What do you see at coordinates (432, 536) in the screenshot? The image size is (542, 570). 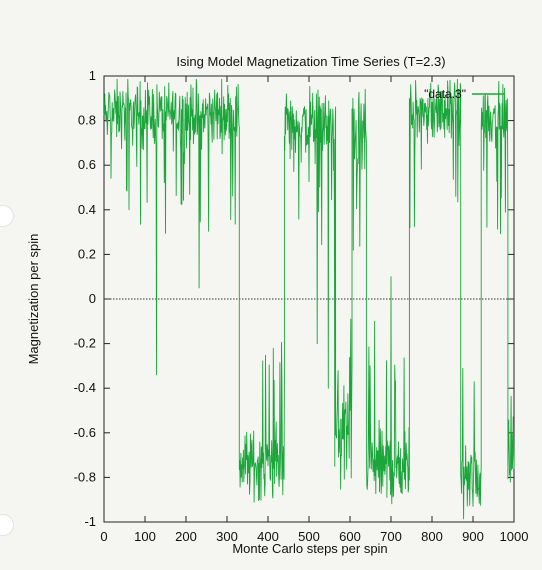 I see `x-tick-label: 800` at bounding box center [432, 536].